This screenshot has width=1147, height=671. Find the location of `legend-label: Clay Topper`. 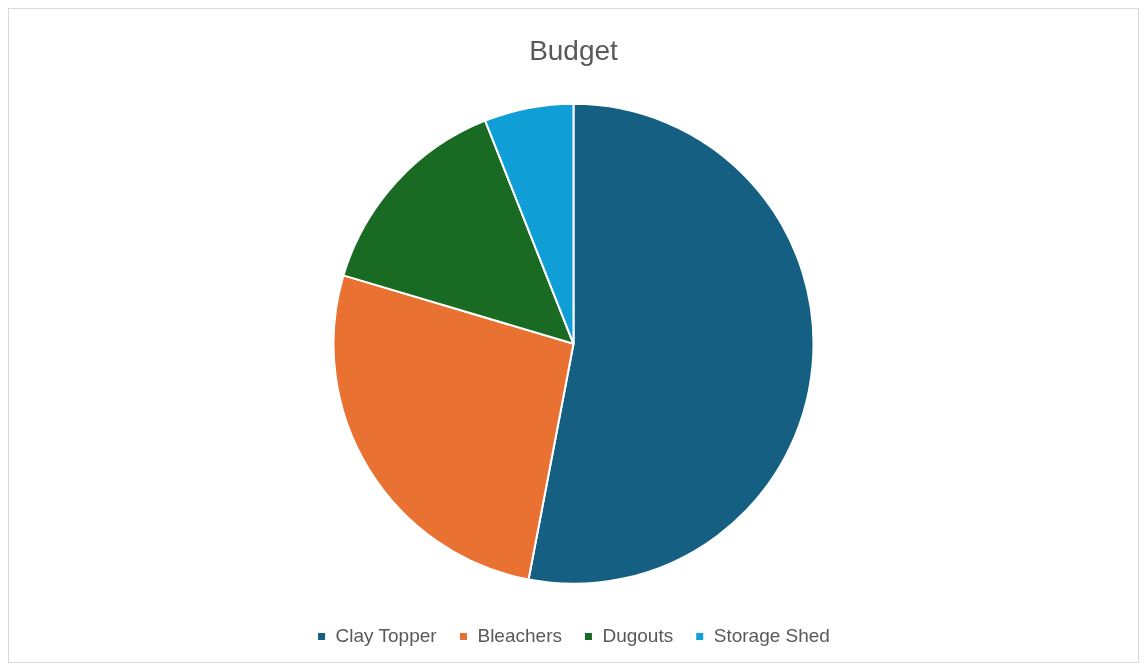

legend-label: Clay Topper is located at coordinates (386, 635).